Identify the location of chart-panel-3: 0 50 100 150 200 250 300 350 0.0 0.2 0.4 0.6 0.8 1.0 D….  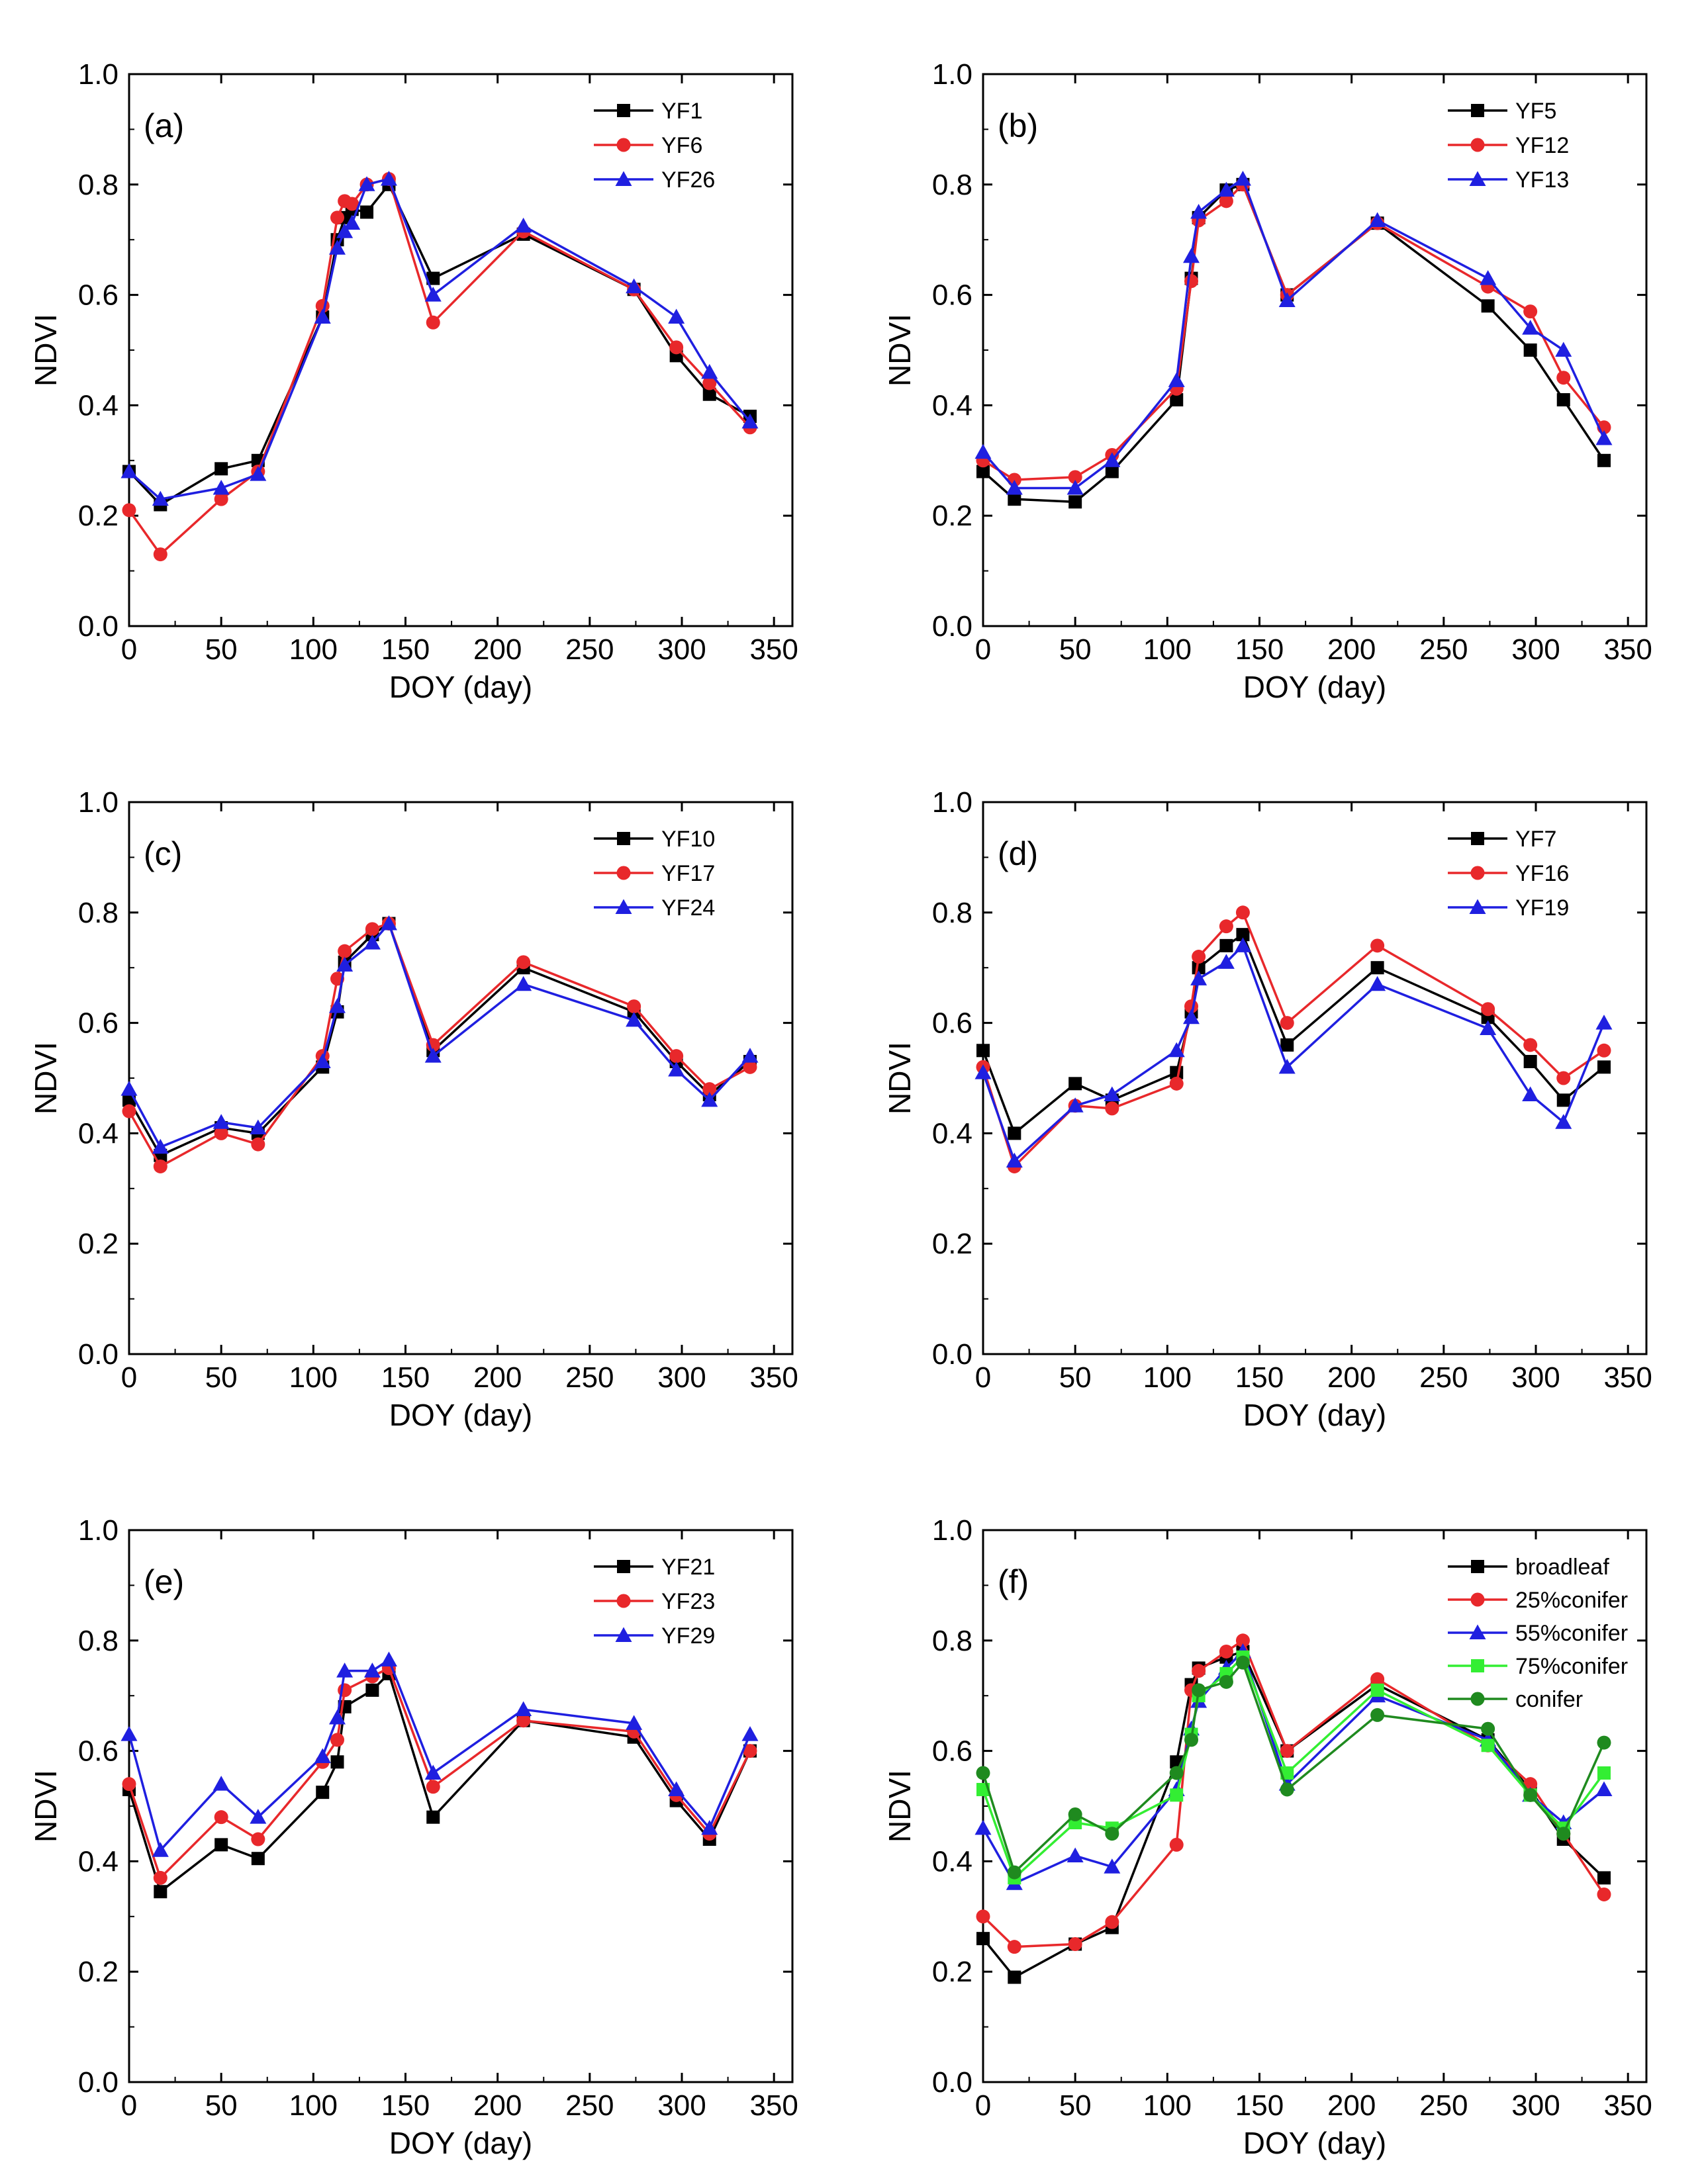
(413, 1109).